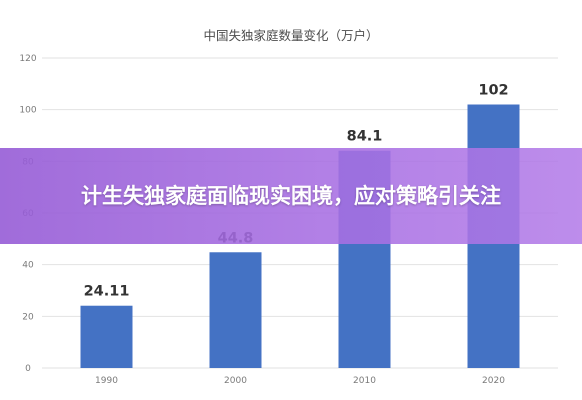  I want to click on data-label: 24.11, so click(107, 292).